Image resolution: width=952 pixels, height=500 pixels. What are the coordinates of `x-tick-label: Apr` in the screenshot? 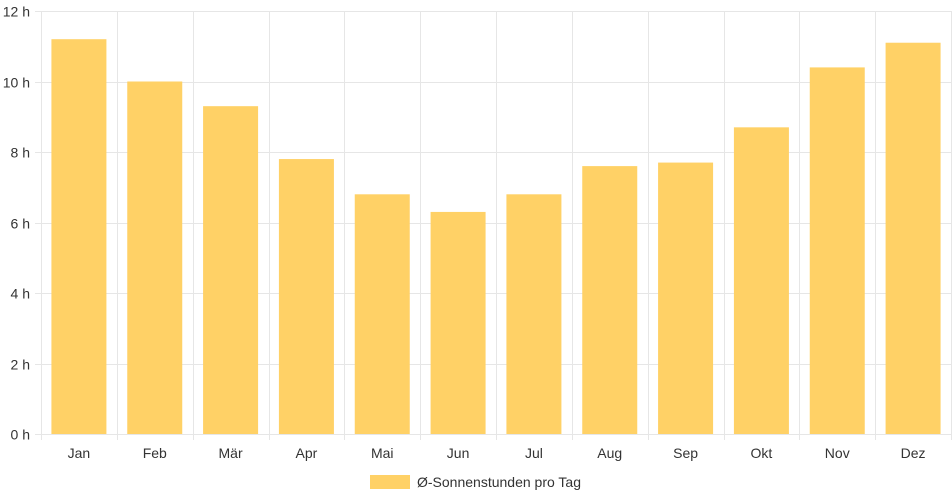 It's located at (307, 453).